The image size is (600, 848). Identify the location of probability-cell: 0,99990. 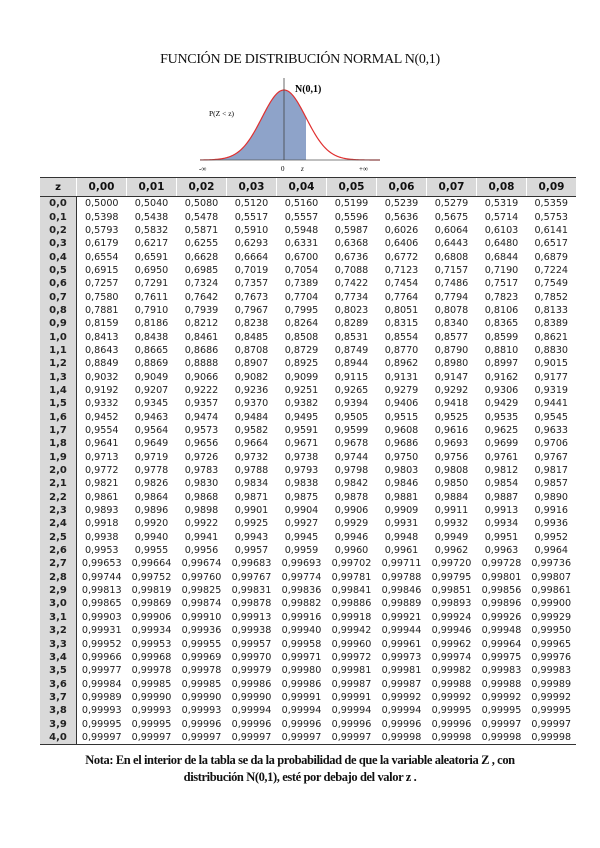
(251, 697).